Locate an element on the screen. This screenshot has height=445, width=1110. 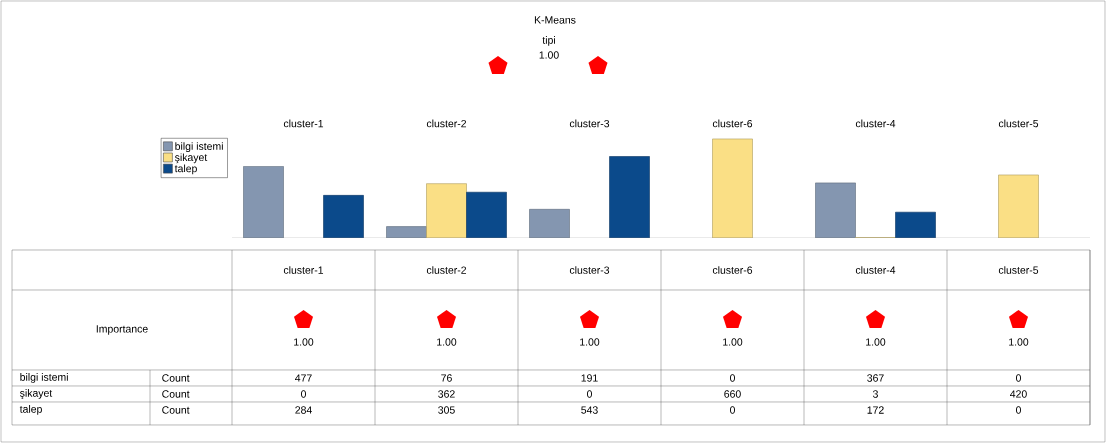
data-label: 367 is located at coordinates (875, 378).